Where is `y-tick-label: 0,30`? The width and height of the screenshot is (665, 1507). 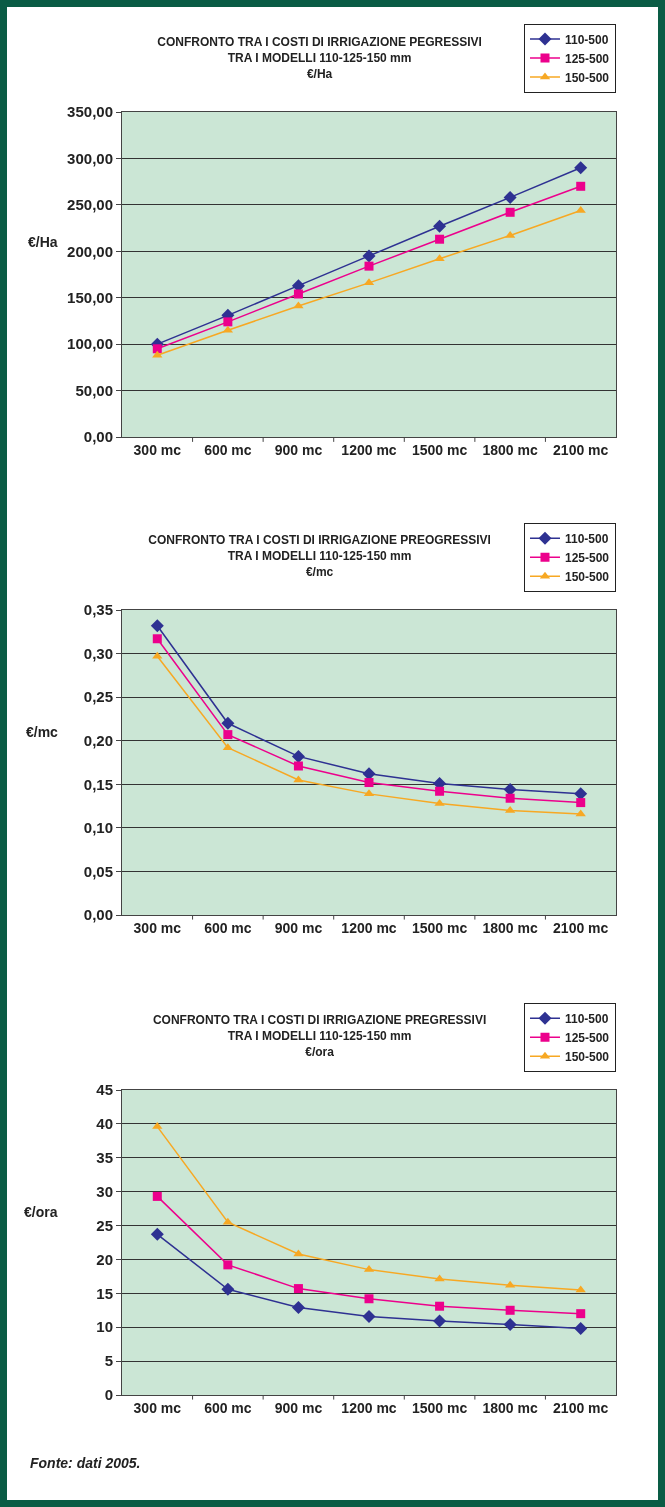 y-tick-label: 0,30 is located at coordinates (98, 653).